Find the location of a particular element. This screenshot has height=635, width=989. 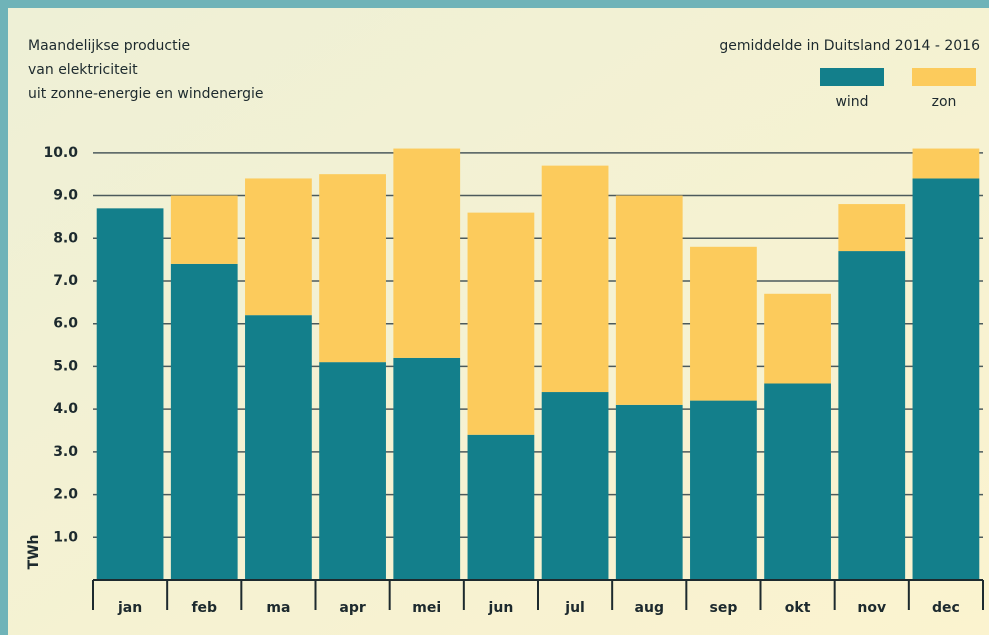

y-tick-label: 3.0 is located at coordinates (65, 452).